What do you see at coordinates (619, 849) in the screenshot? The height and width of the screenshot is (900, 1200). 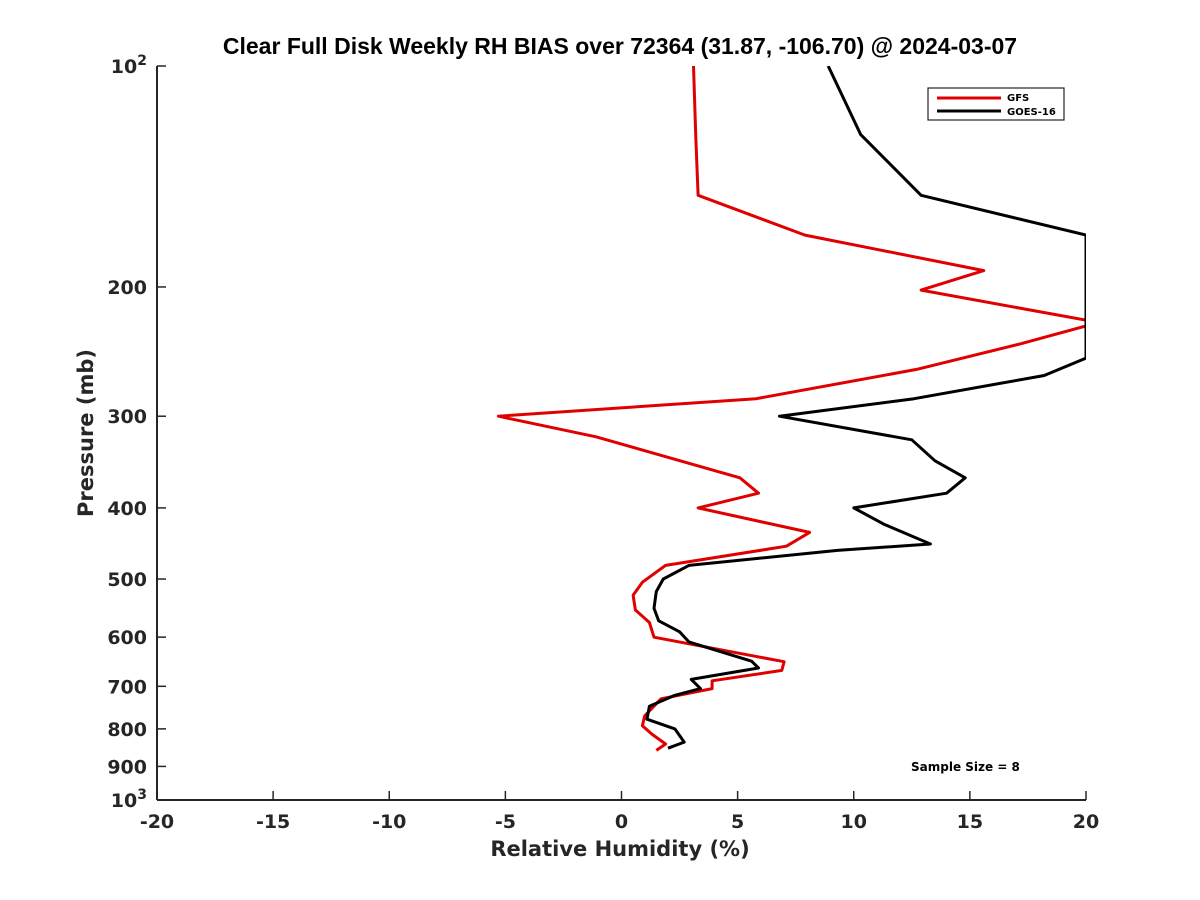 I see `x-axis-label: Relative Humidity (%)` at bounding box center [619, 849].